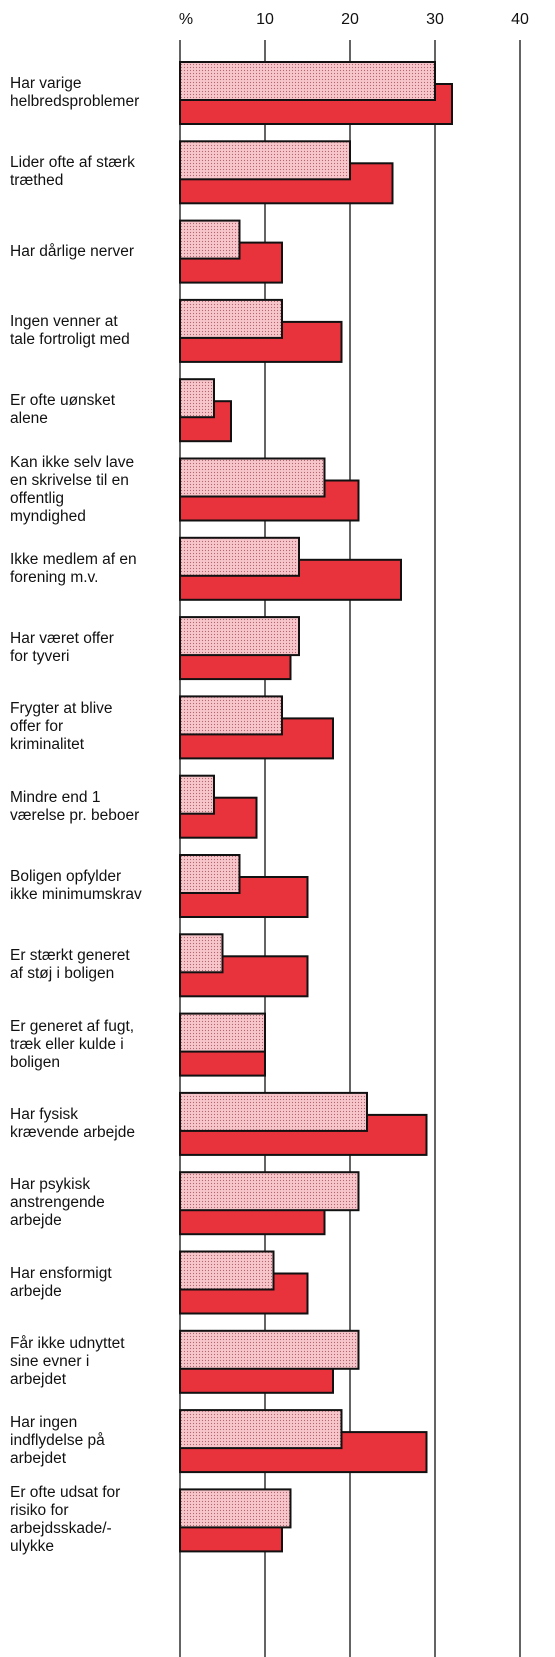  I want to click on category-label: Har varige helbredsproblemer, so click(75, 92).